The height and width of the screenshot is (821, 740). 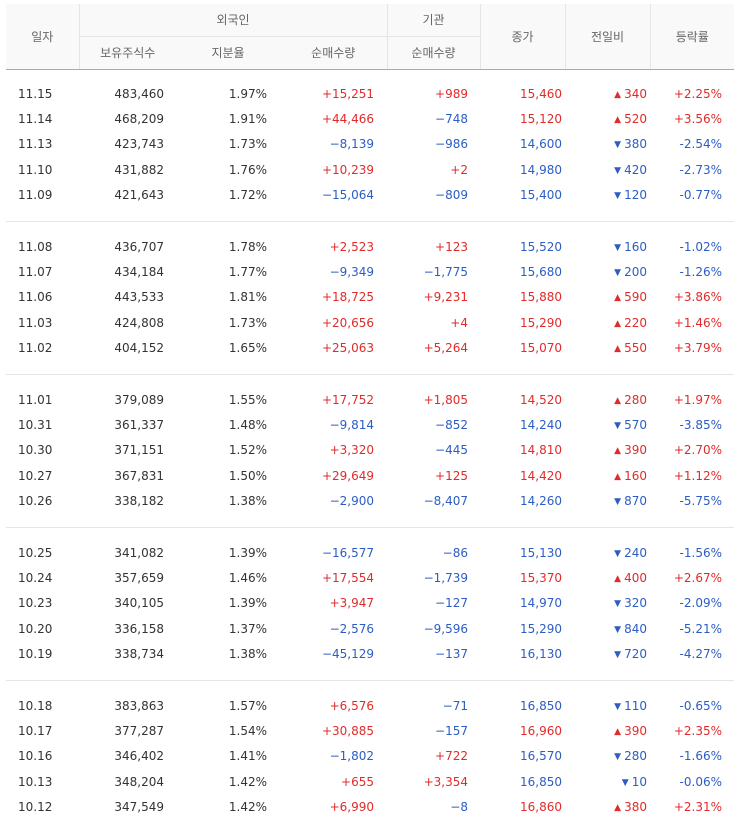 What do you see at coordinates (139, 705) in the screenshot?
I see `cell-holdings: 383,863` at bounding box center [139, 705].